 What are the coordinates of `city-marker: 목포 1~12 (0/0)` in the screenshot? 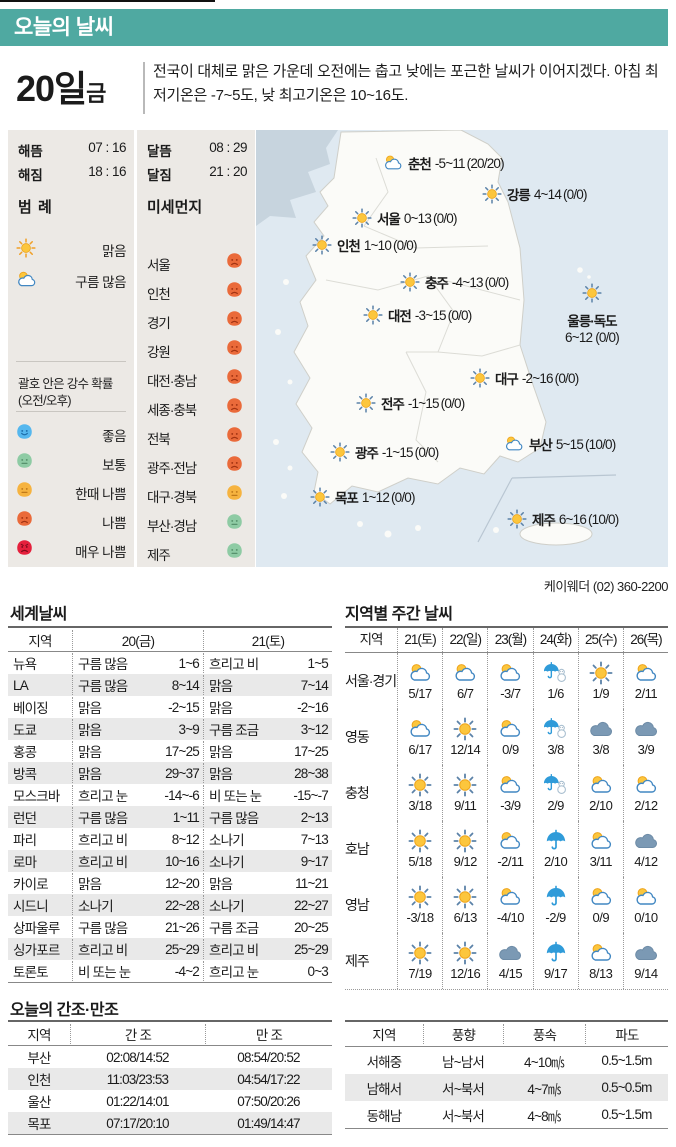 It's located at (363, 497).